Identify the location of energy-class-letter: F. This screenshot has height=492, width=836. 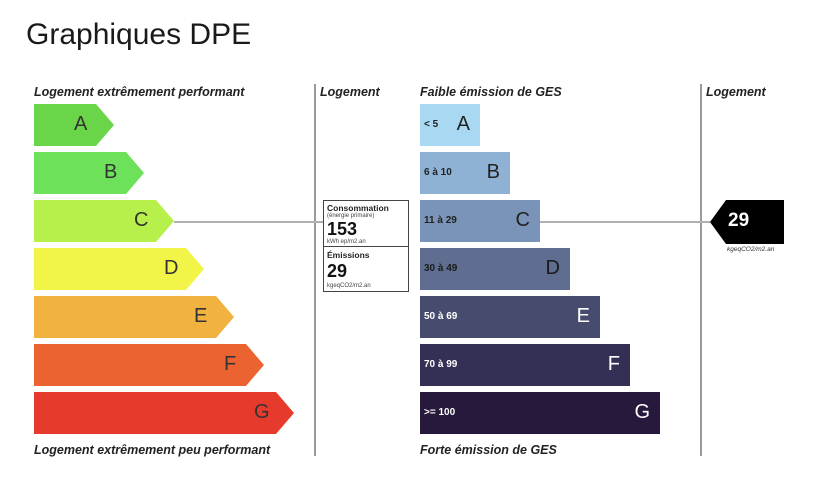
(230, 364).